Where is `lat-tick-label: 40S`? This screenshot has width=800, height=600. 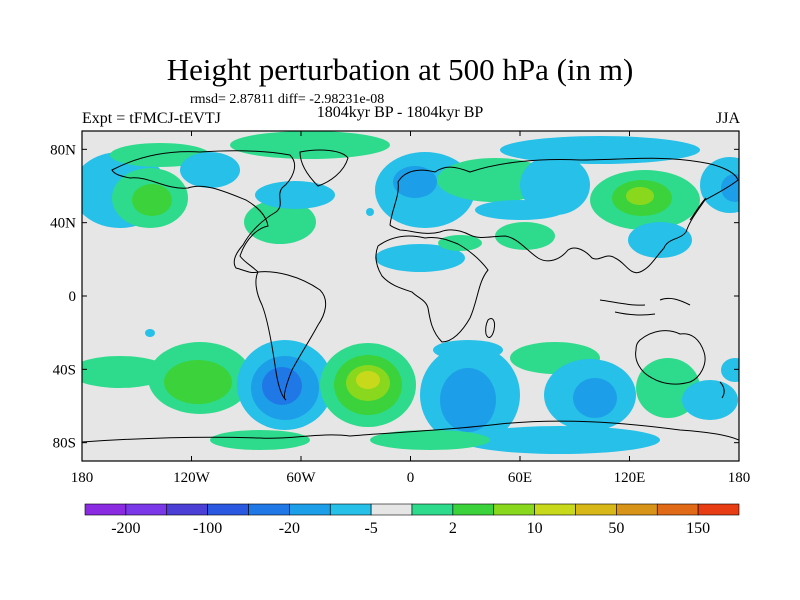
lat-tick-label: 40S is located at coordinates (64, 370).